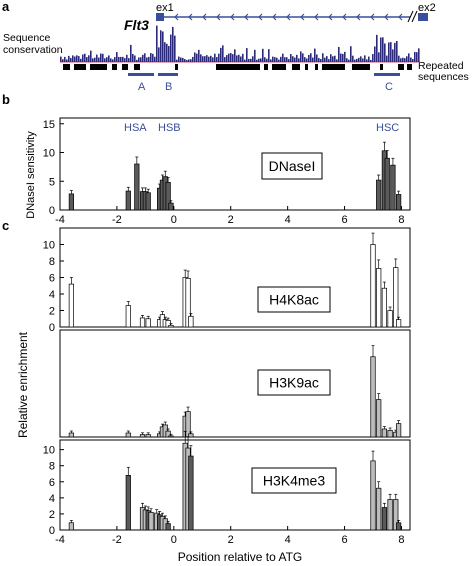 The image size is (474, 566). What do you see at coordinates (264, 74) in the screenshot?
I see `region-bars` at bounding box center [264, 74].